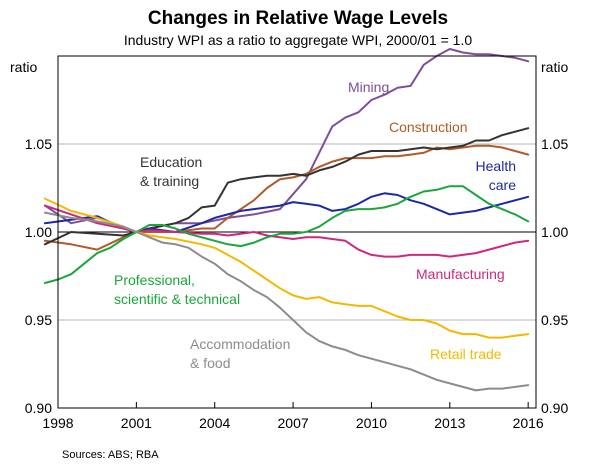 This screenshot has width=597, height=466. I want to click on x-tick-label: 2004, so click(214, 423).